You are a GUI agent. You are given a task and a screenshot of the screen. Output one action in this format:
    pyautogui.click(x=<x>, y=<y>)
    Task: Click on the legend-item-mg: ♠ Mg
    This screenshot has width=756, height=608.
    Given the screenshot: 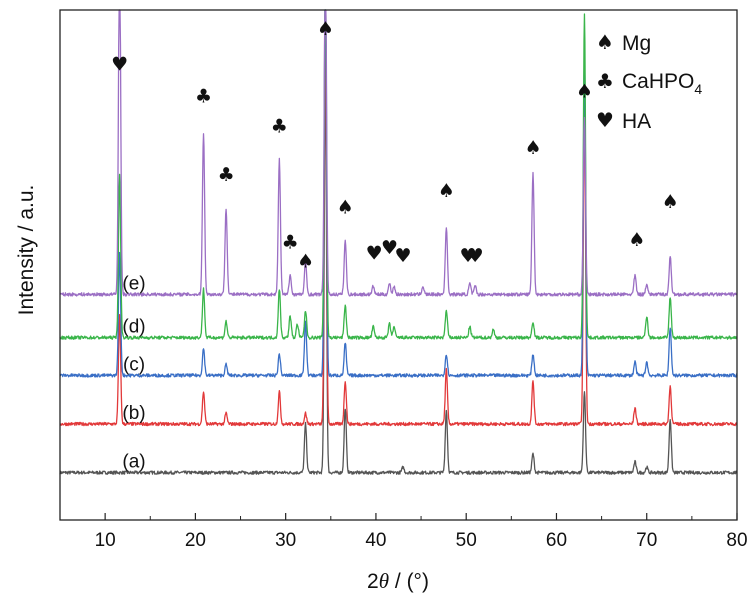 What is the action you would take?
    pyautogui.click(x=623, y=42)
    